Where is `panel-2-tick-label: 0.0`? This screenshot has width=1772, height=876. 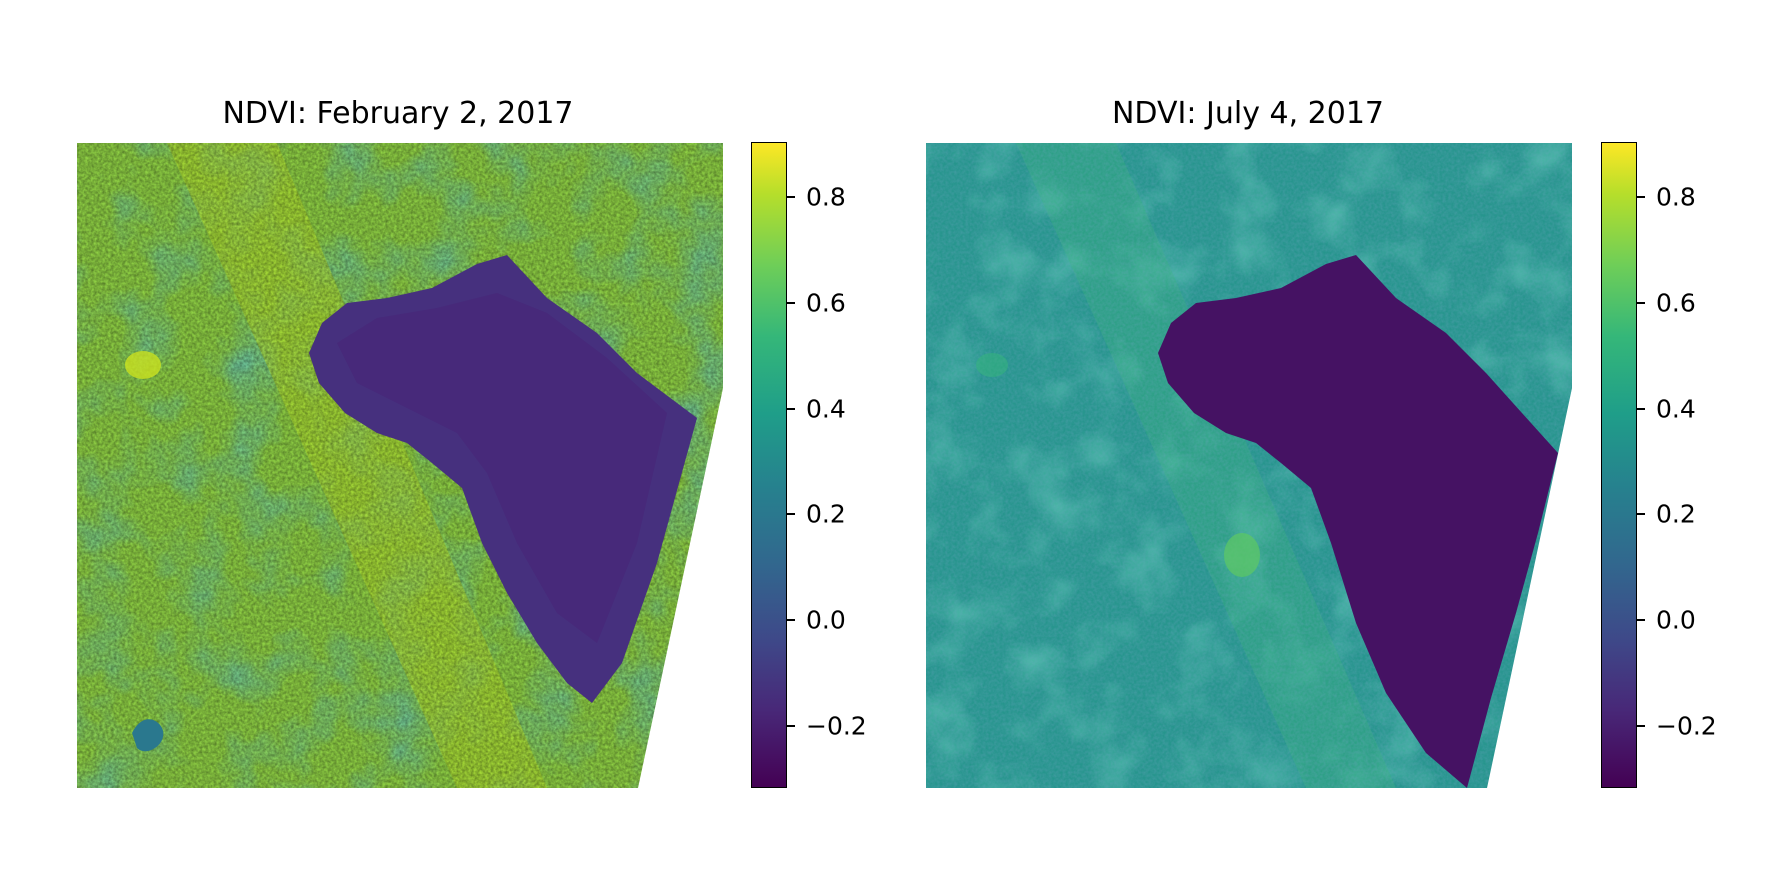 panel-2-tick-label: 0.0 is located at coordinates (1676, 620).